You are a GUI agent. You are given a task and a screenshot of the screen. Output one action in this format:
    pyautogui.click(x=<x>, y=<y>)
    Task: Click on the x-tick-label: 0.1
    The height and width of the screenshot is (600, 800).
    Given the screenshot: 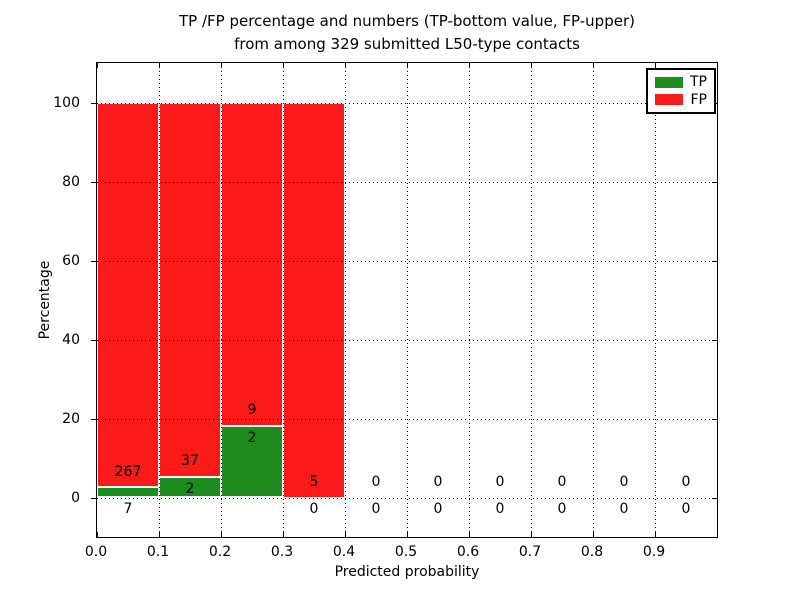 What is the action you would take?
    pyautogui.click(x=158, y=552)
    